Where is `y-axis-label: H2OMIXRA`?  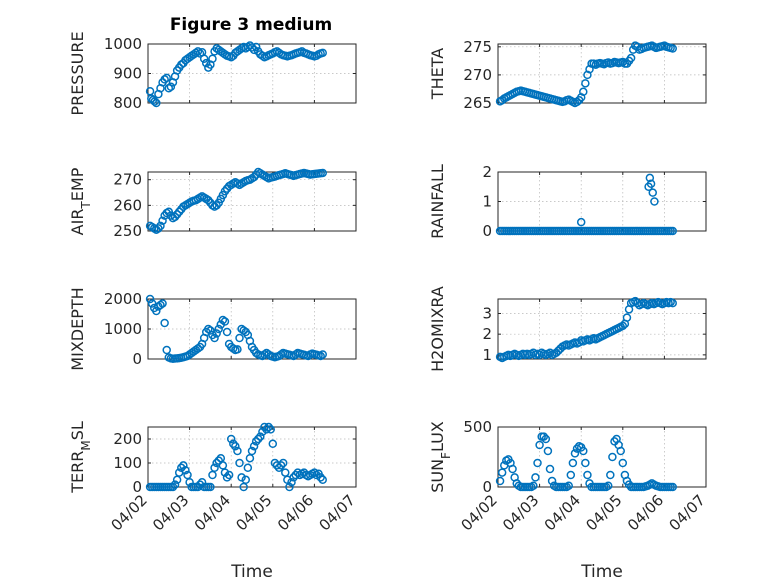 y-axis-label: H2OMIXRA is located at coordinates (437, 329).